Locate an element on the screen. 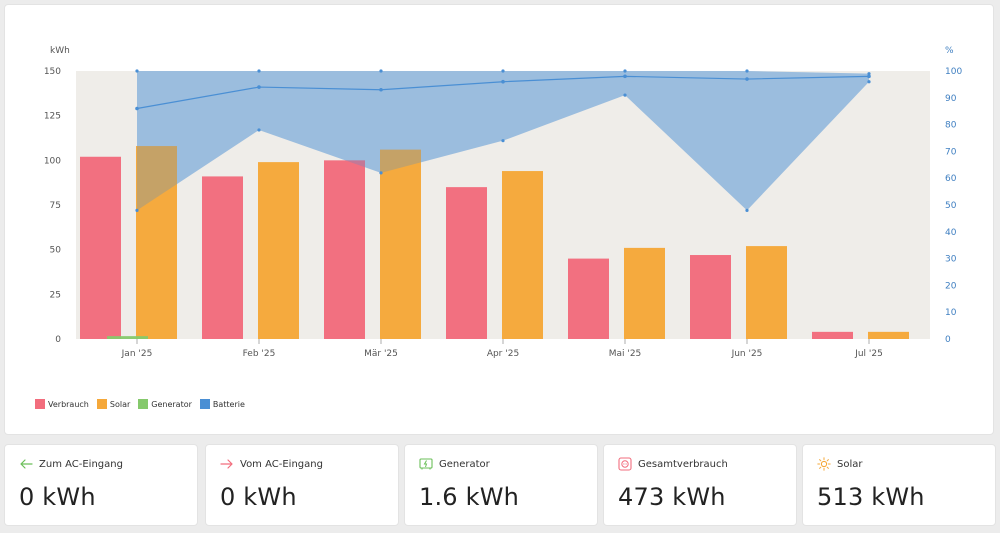 The width and height of the screenshot is (1000, 533). y-left-tick-label: 125 is located at coordinates (52, 117).